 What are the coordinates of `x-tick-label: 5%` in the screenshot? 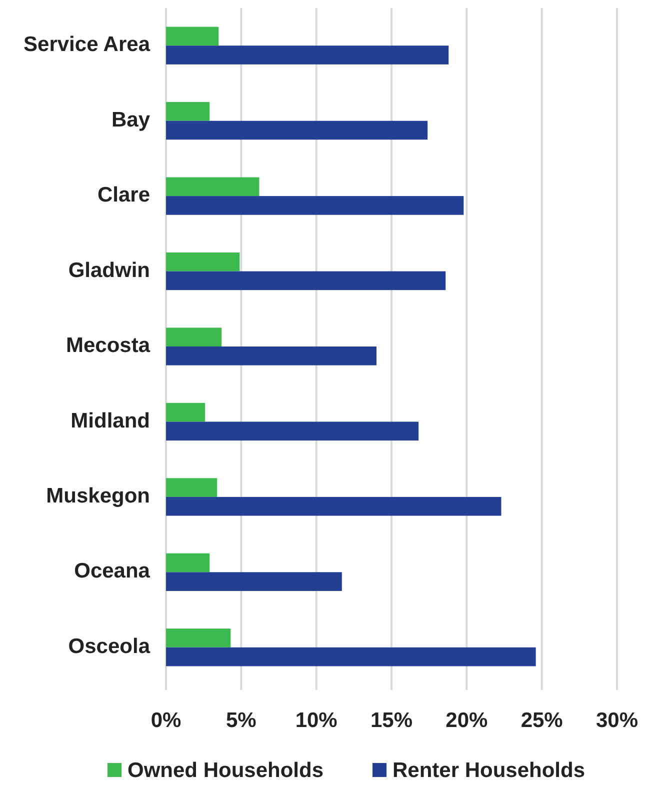 It's located at (241, 720).